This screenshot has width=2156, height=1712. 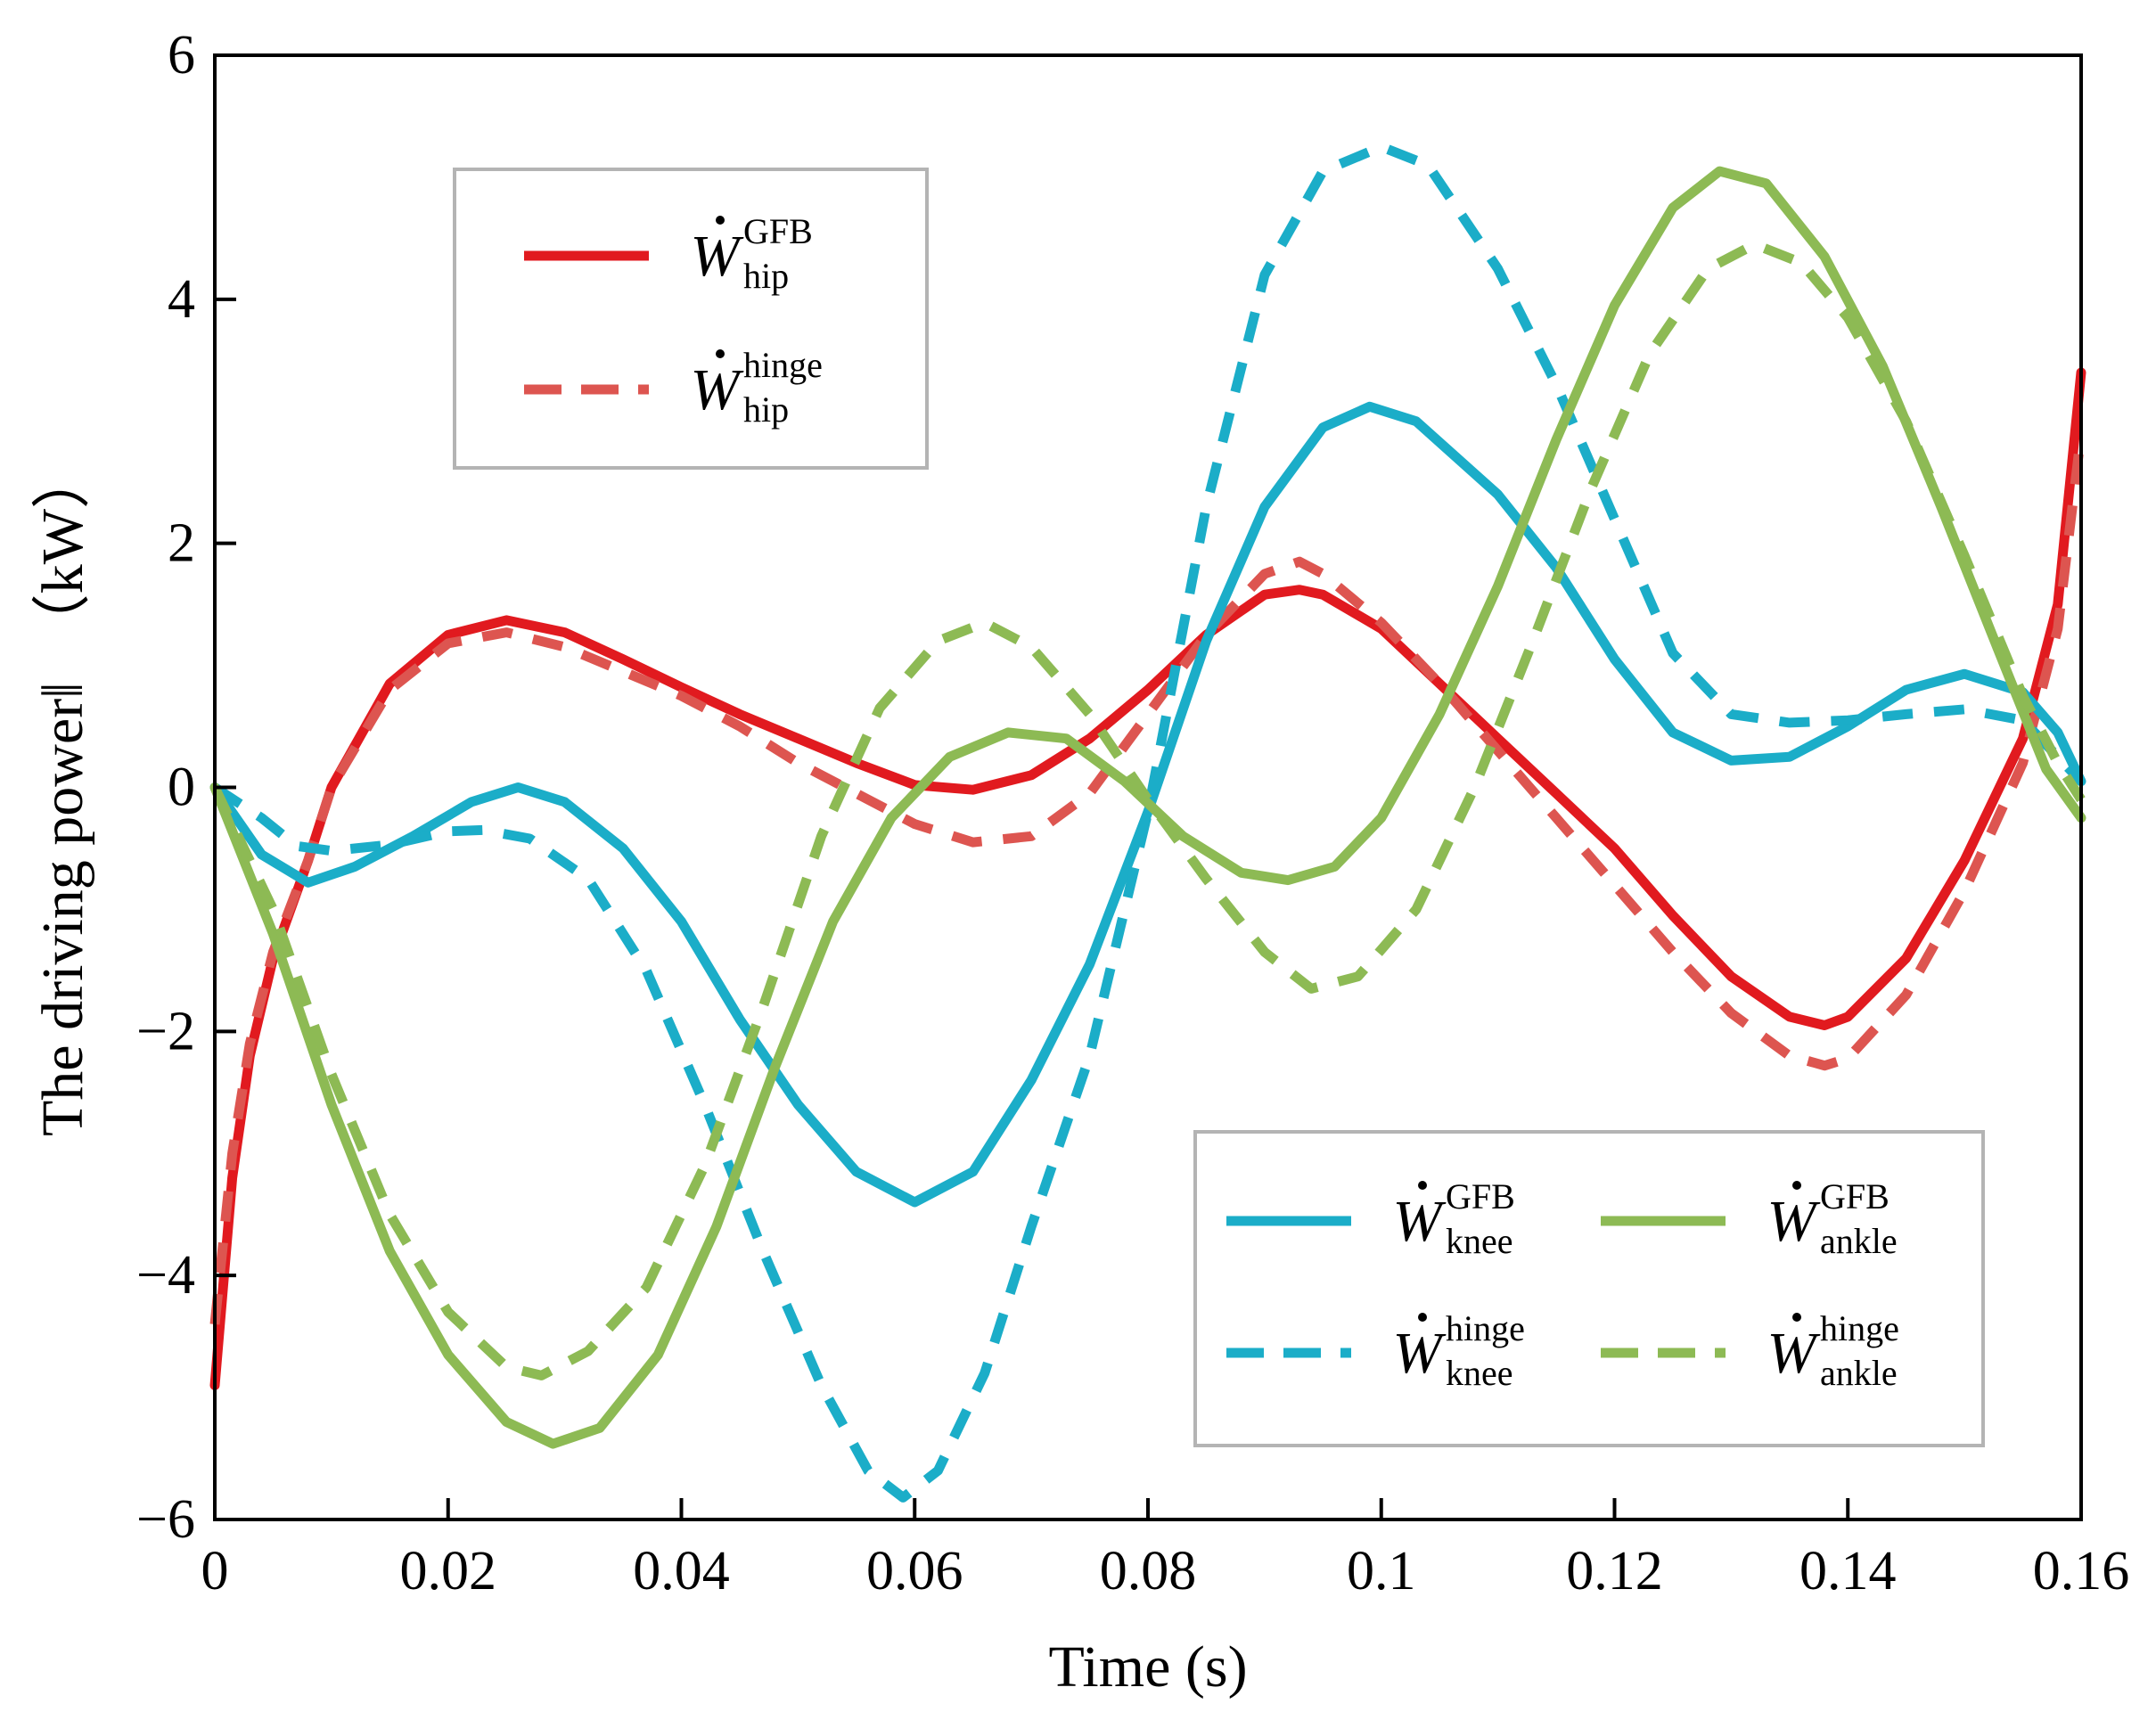 I want to click on legend-entry-4: W GFB ankle, so click(x=1750, y=1218).